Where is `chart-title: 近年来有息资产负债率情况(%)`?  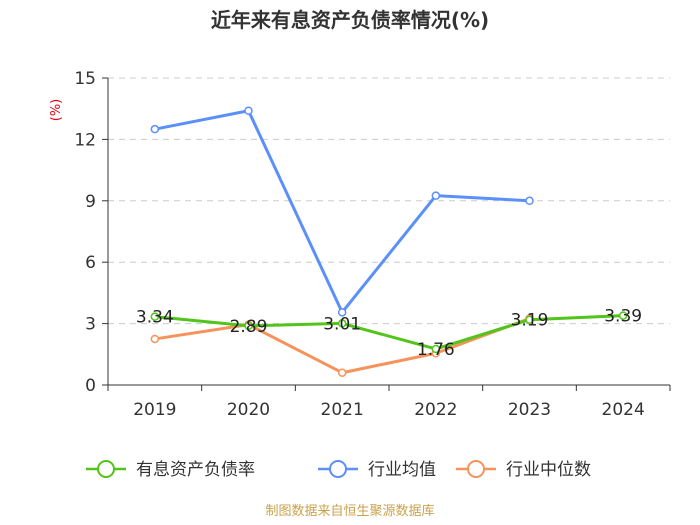 chart-title: 近年来有息资产负债率情况(%) is located at coordinates (350, 20).